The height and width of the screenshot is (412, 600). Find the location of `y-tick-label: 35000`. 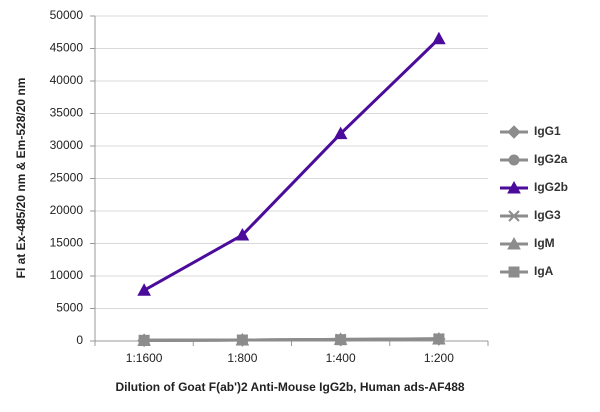

y-tick-label: 35000 is located at coordinates (67, 113).